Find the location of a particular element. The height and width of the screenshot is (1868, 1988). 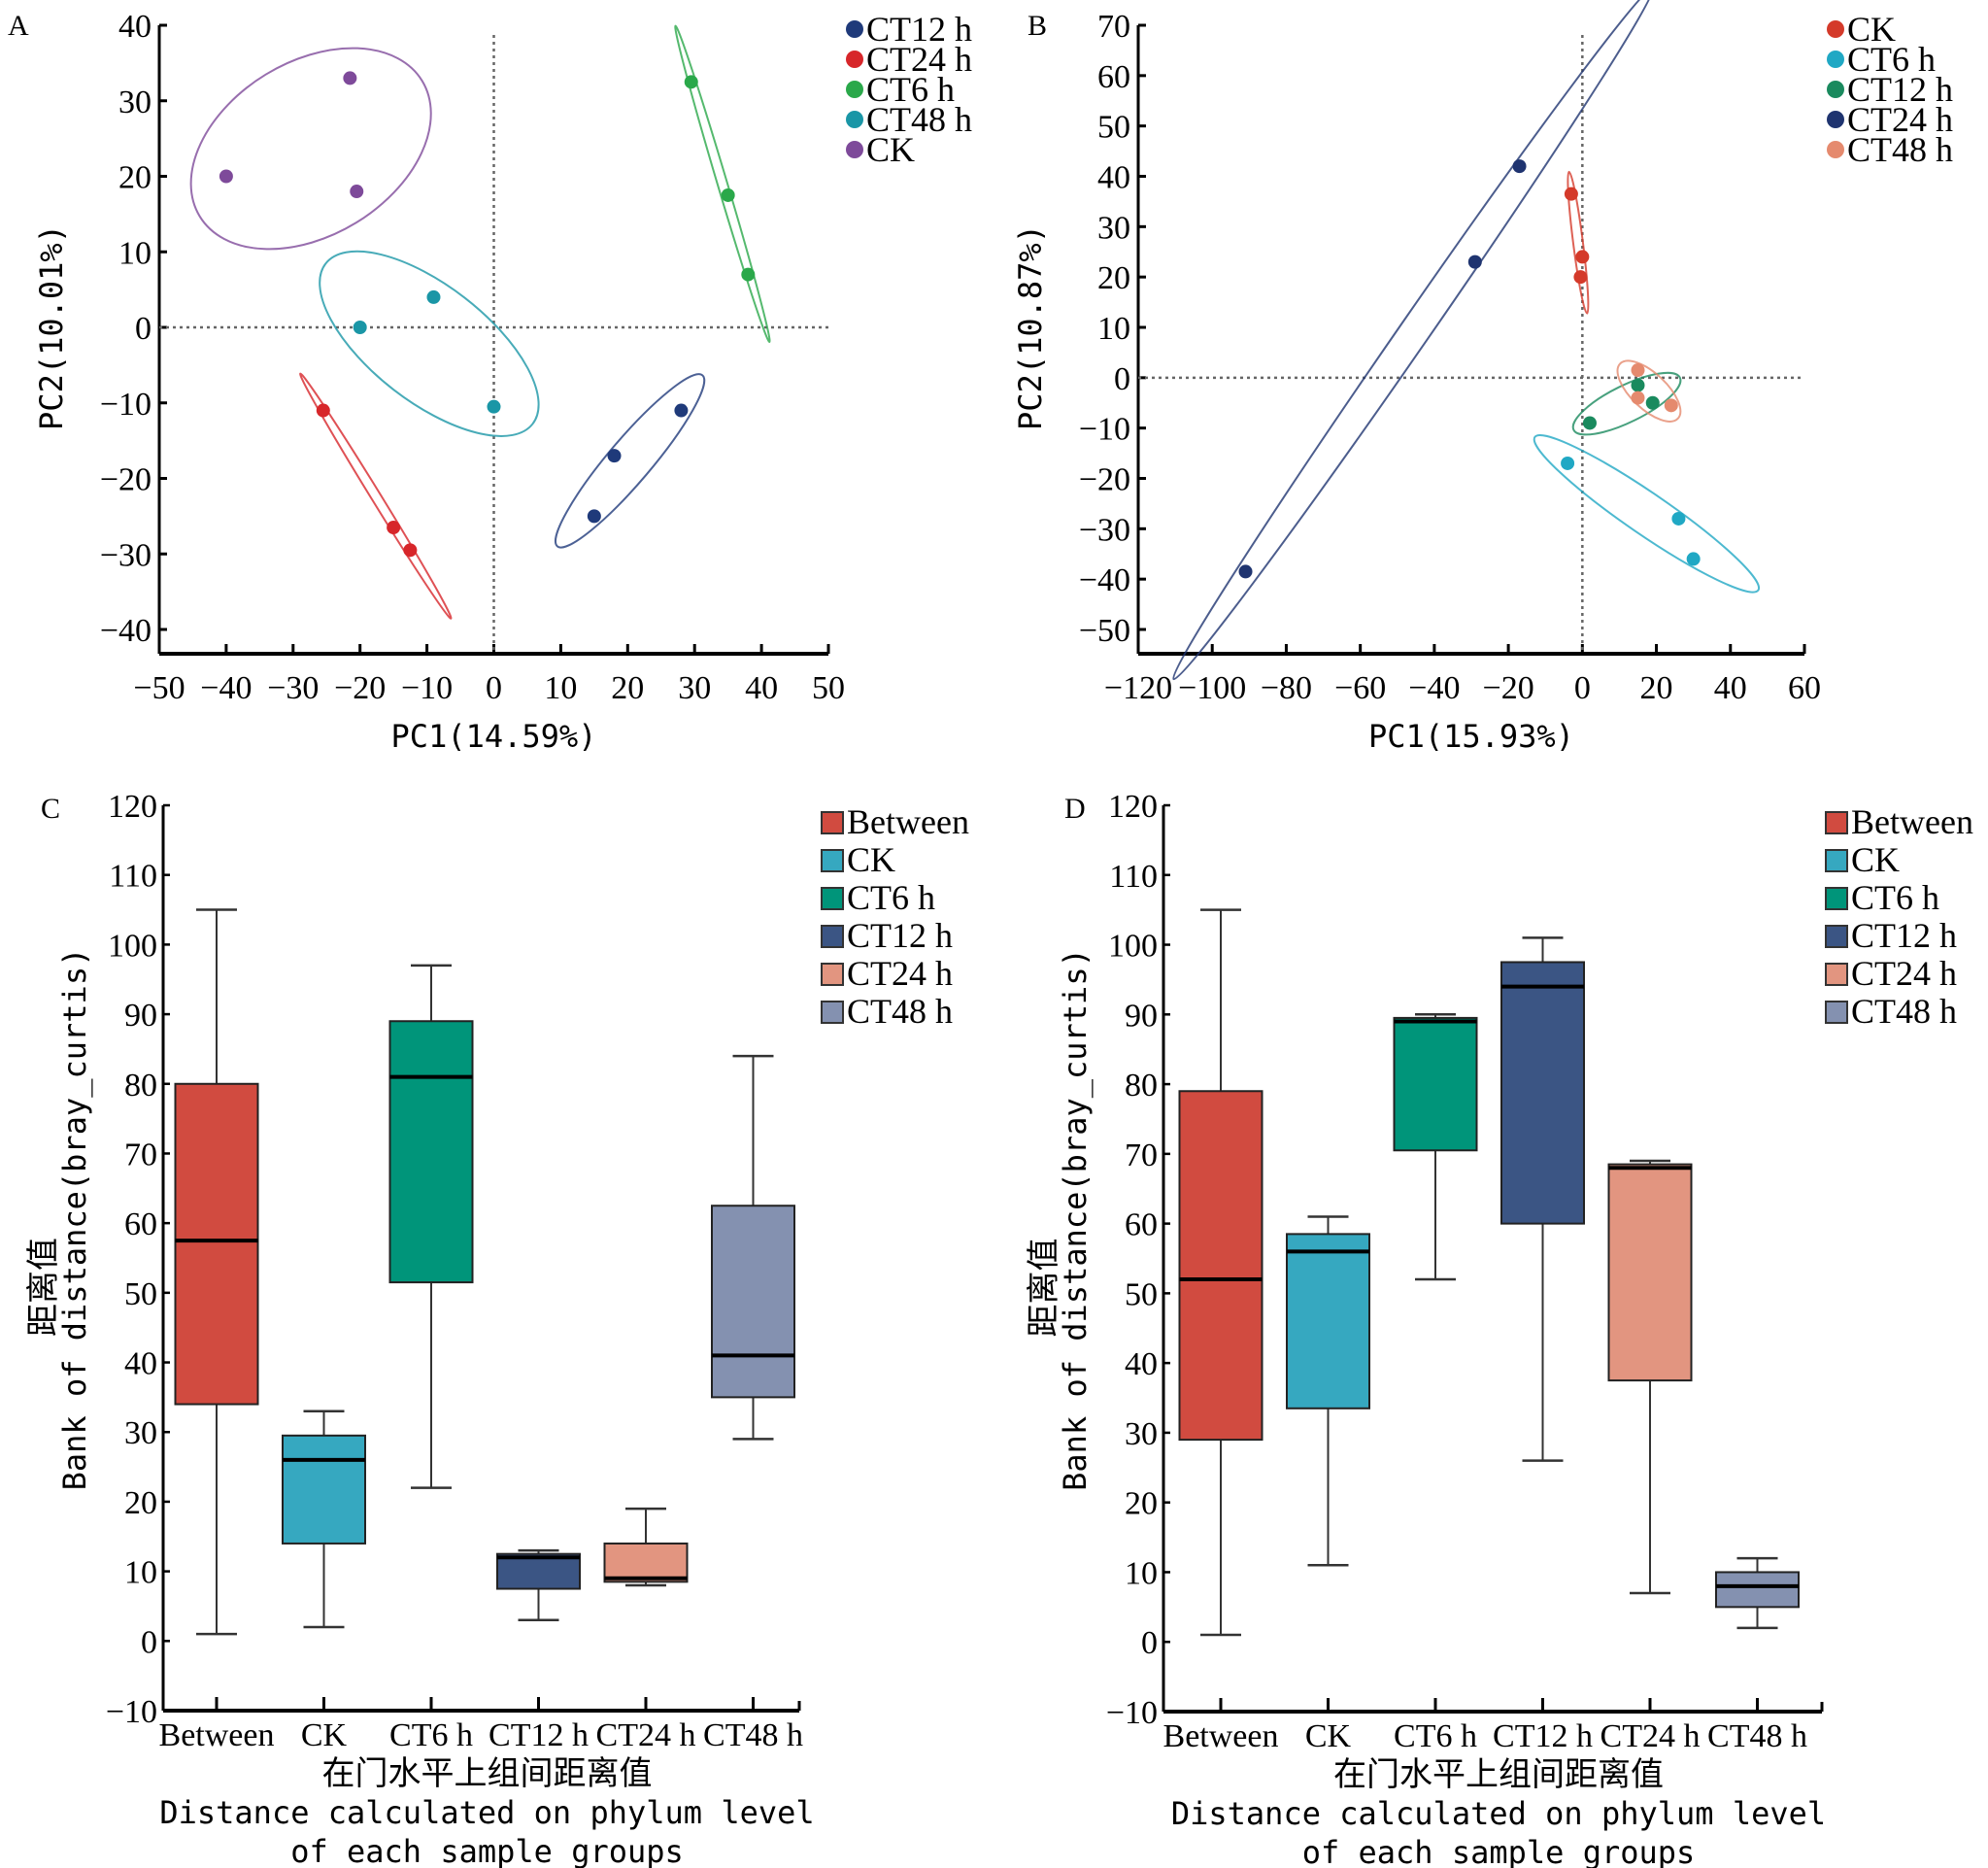

y-tick-label: 0 is located at coordinates (1149, 1643).